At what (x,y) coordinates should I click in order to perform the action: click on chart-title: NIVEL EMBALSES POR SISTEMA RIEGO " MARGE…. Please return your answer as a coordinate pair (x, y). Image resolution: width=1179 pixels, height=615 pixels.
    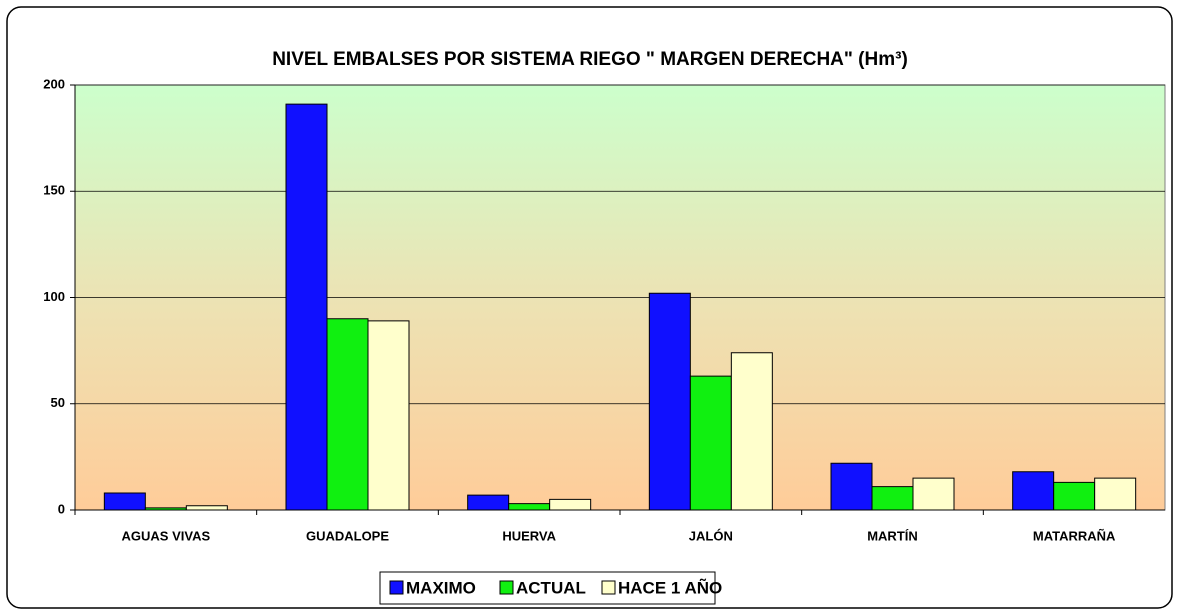
    Looking at the image, I should click on (590, 59).